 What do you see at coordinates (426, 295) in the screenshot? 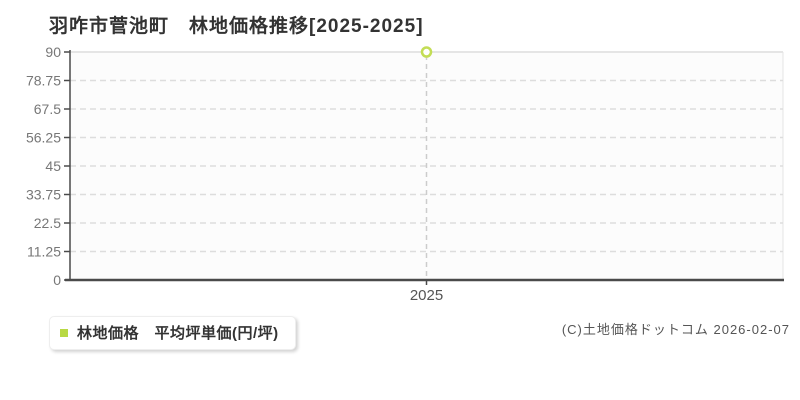
I see `x-tick-label: 2025` at bounding box center [426, 295].